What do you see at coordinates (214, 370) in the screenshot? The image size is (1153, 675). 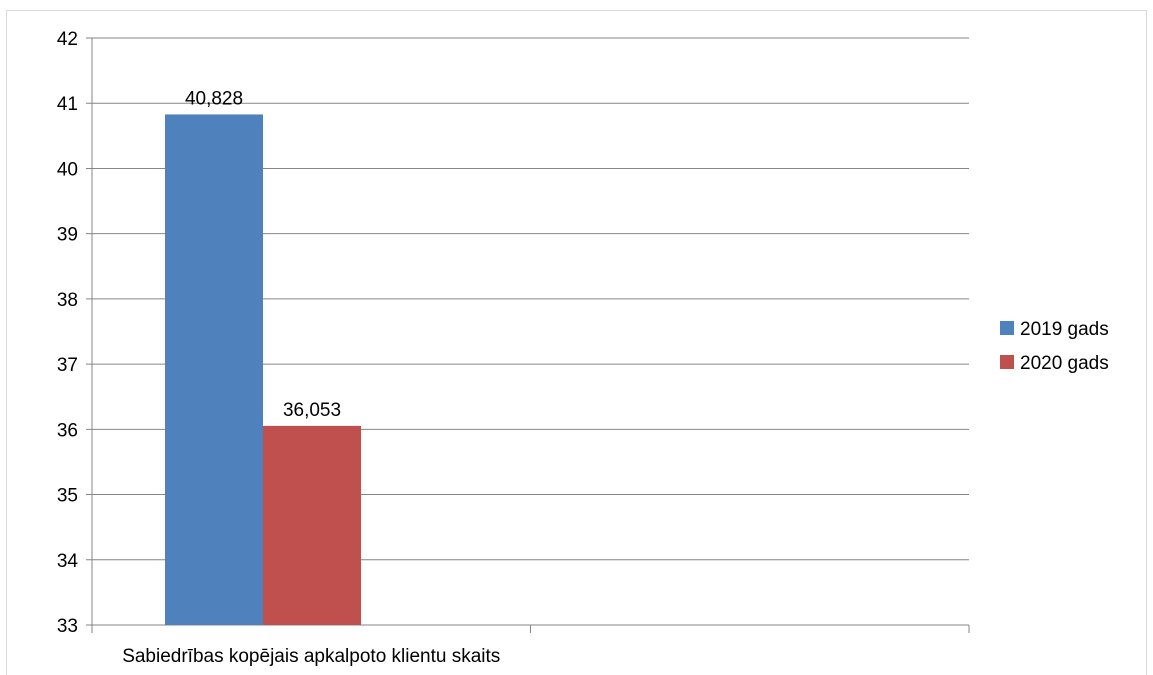 I see `bar-2019-gads` at bounding box center [214, 370].